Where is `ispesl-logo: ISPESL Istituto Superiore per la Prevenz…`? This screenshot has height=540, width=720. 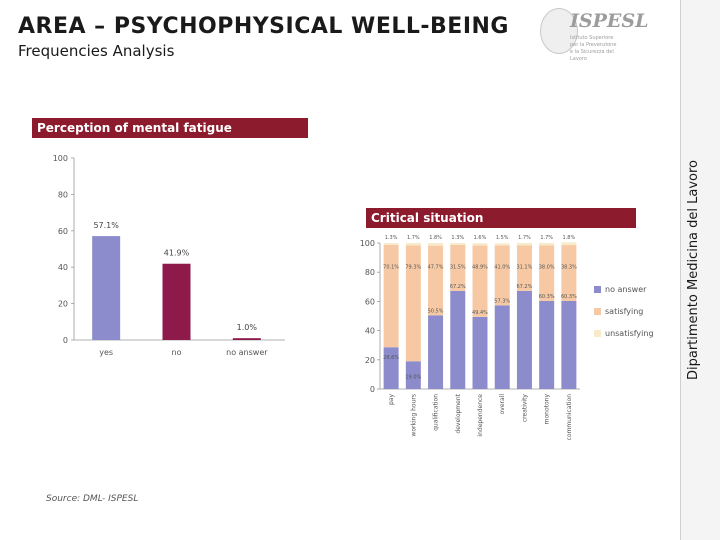
ispesl-logo: ISPESL Istituto Superiore per la Prevenz… is located at coordinates (594, 35).